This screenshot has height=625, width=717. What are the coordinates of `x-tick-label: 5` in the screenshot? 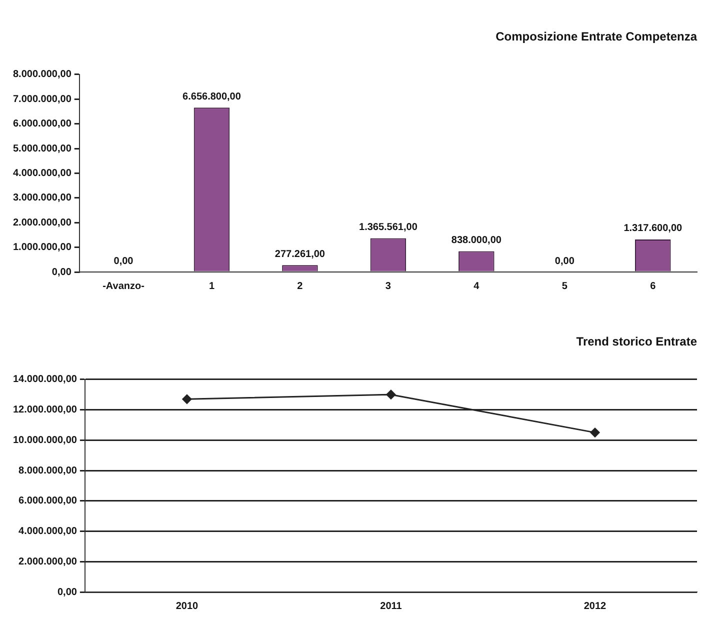 It's located at (565, 286).